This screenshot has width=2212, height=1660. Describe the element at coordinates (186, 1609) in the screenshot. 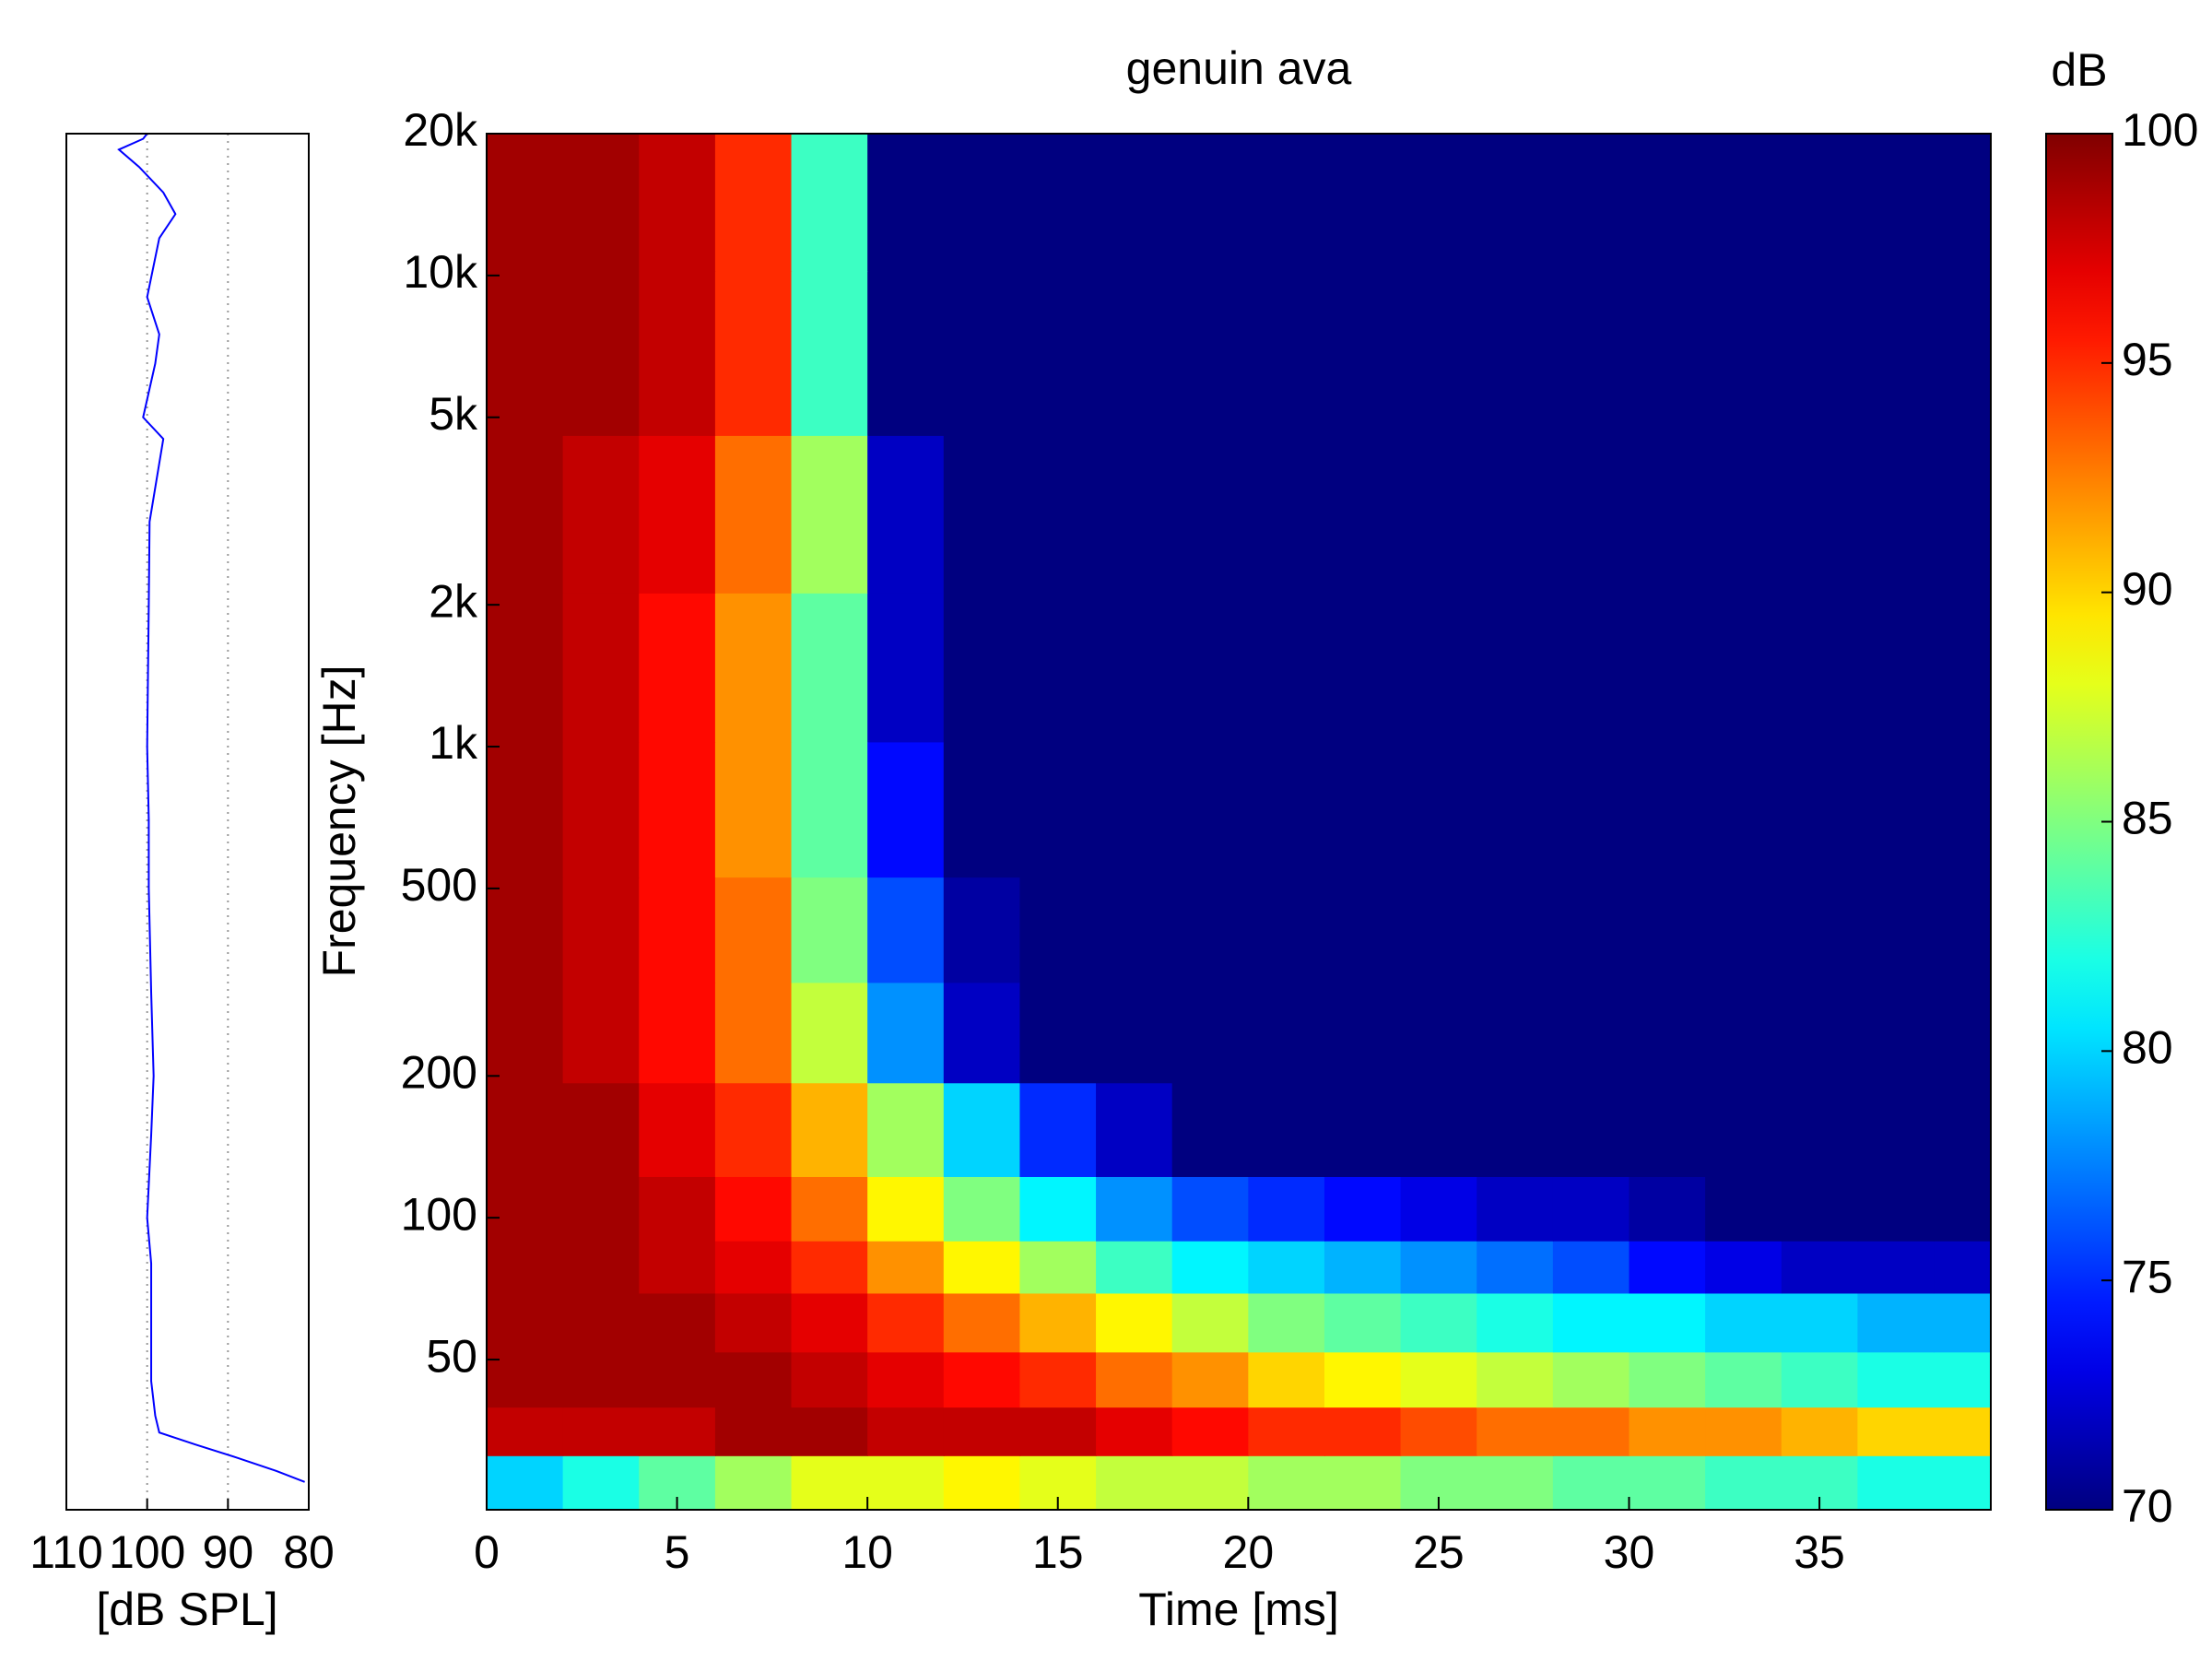

I see `side-x-axis-label: [dB SPL]` at that location.